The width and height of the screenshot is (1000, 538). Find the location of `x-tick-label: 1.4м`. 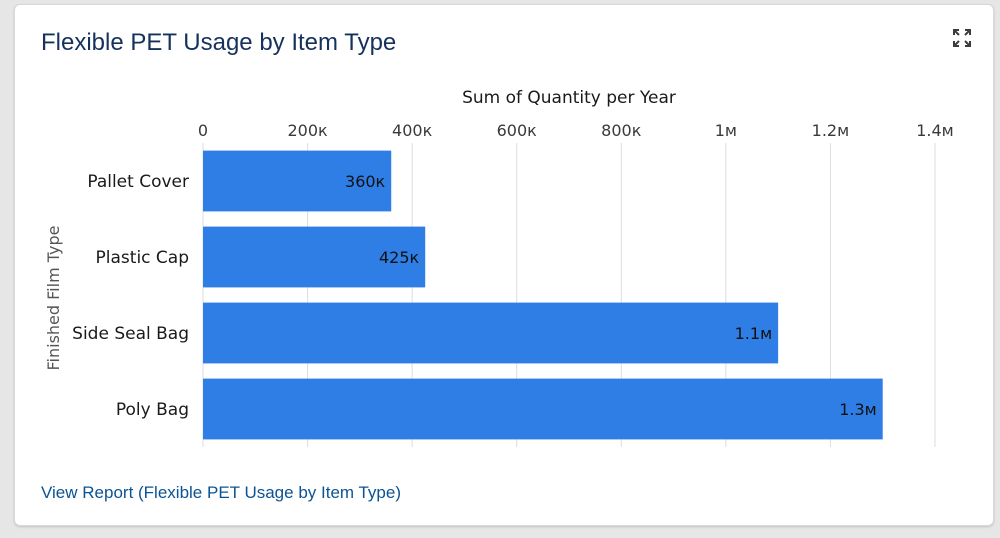

x-tick-label: 1.4м is located at coordinates (935, 130).